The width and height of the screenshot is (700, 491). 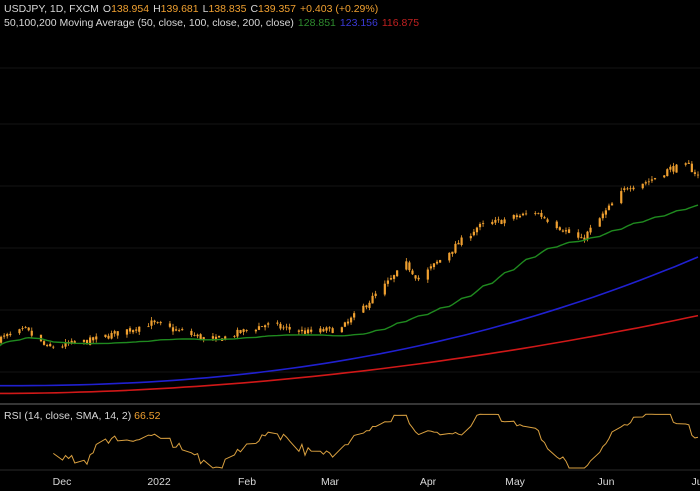 What do you see at coordinates (316, 23) in the screenshot?
I see `ma50-value: 128.851` at bounding box center [316, 23].